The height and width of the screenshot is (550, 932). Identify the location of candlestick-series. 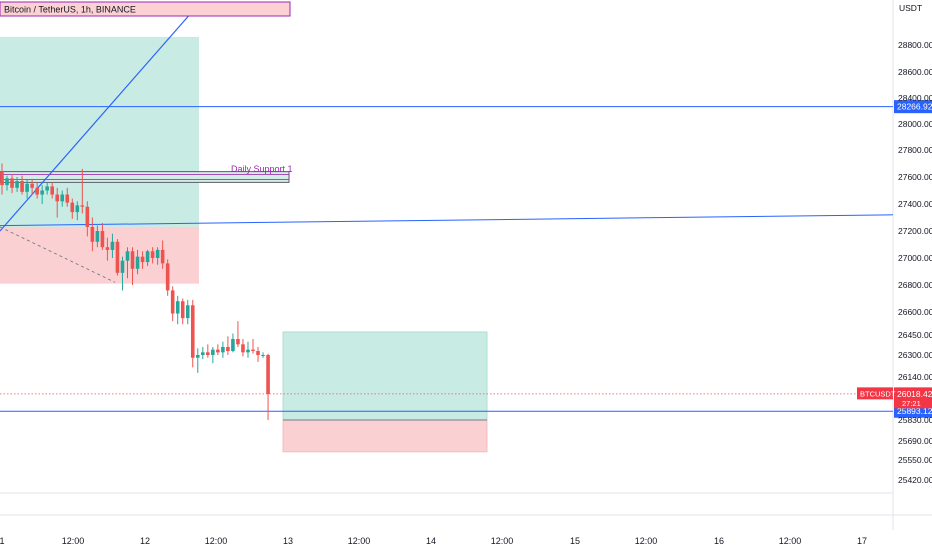
(135, 291).